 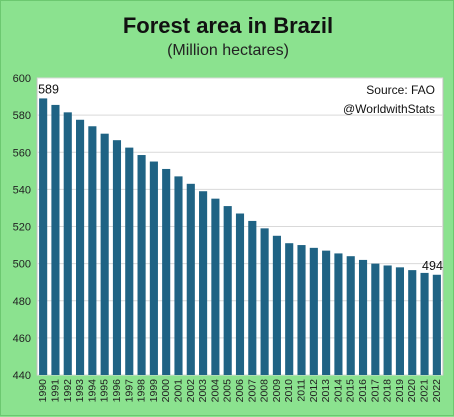 What do you see at coordinates (22, 339) in the screenshot?
I see `y-tick-label: 460` at bounding box center [22, 339].